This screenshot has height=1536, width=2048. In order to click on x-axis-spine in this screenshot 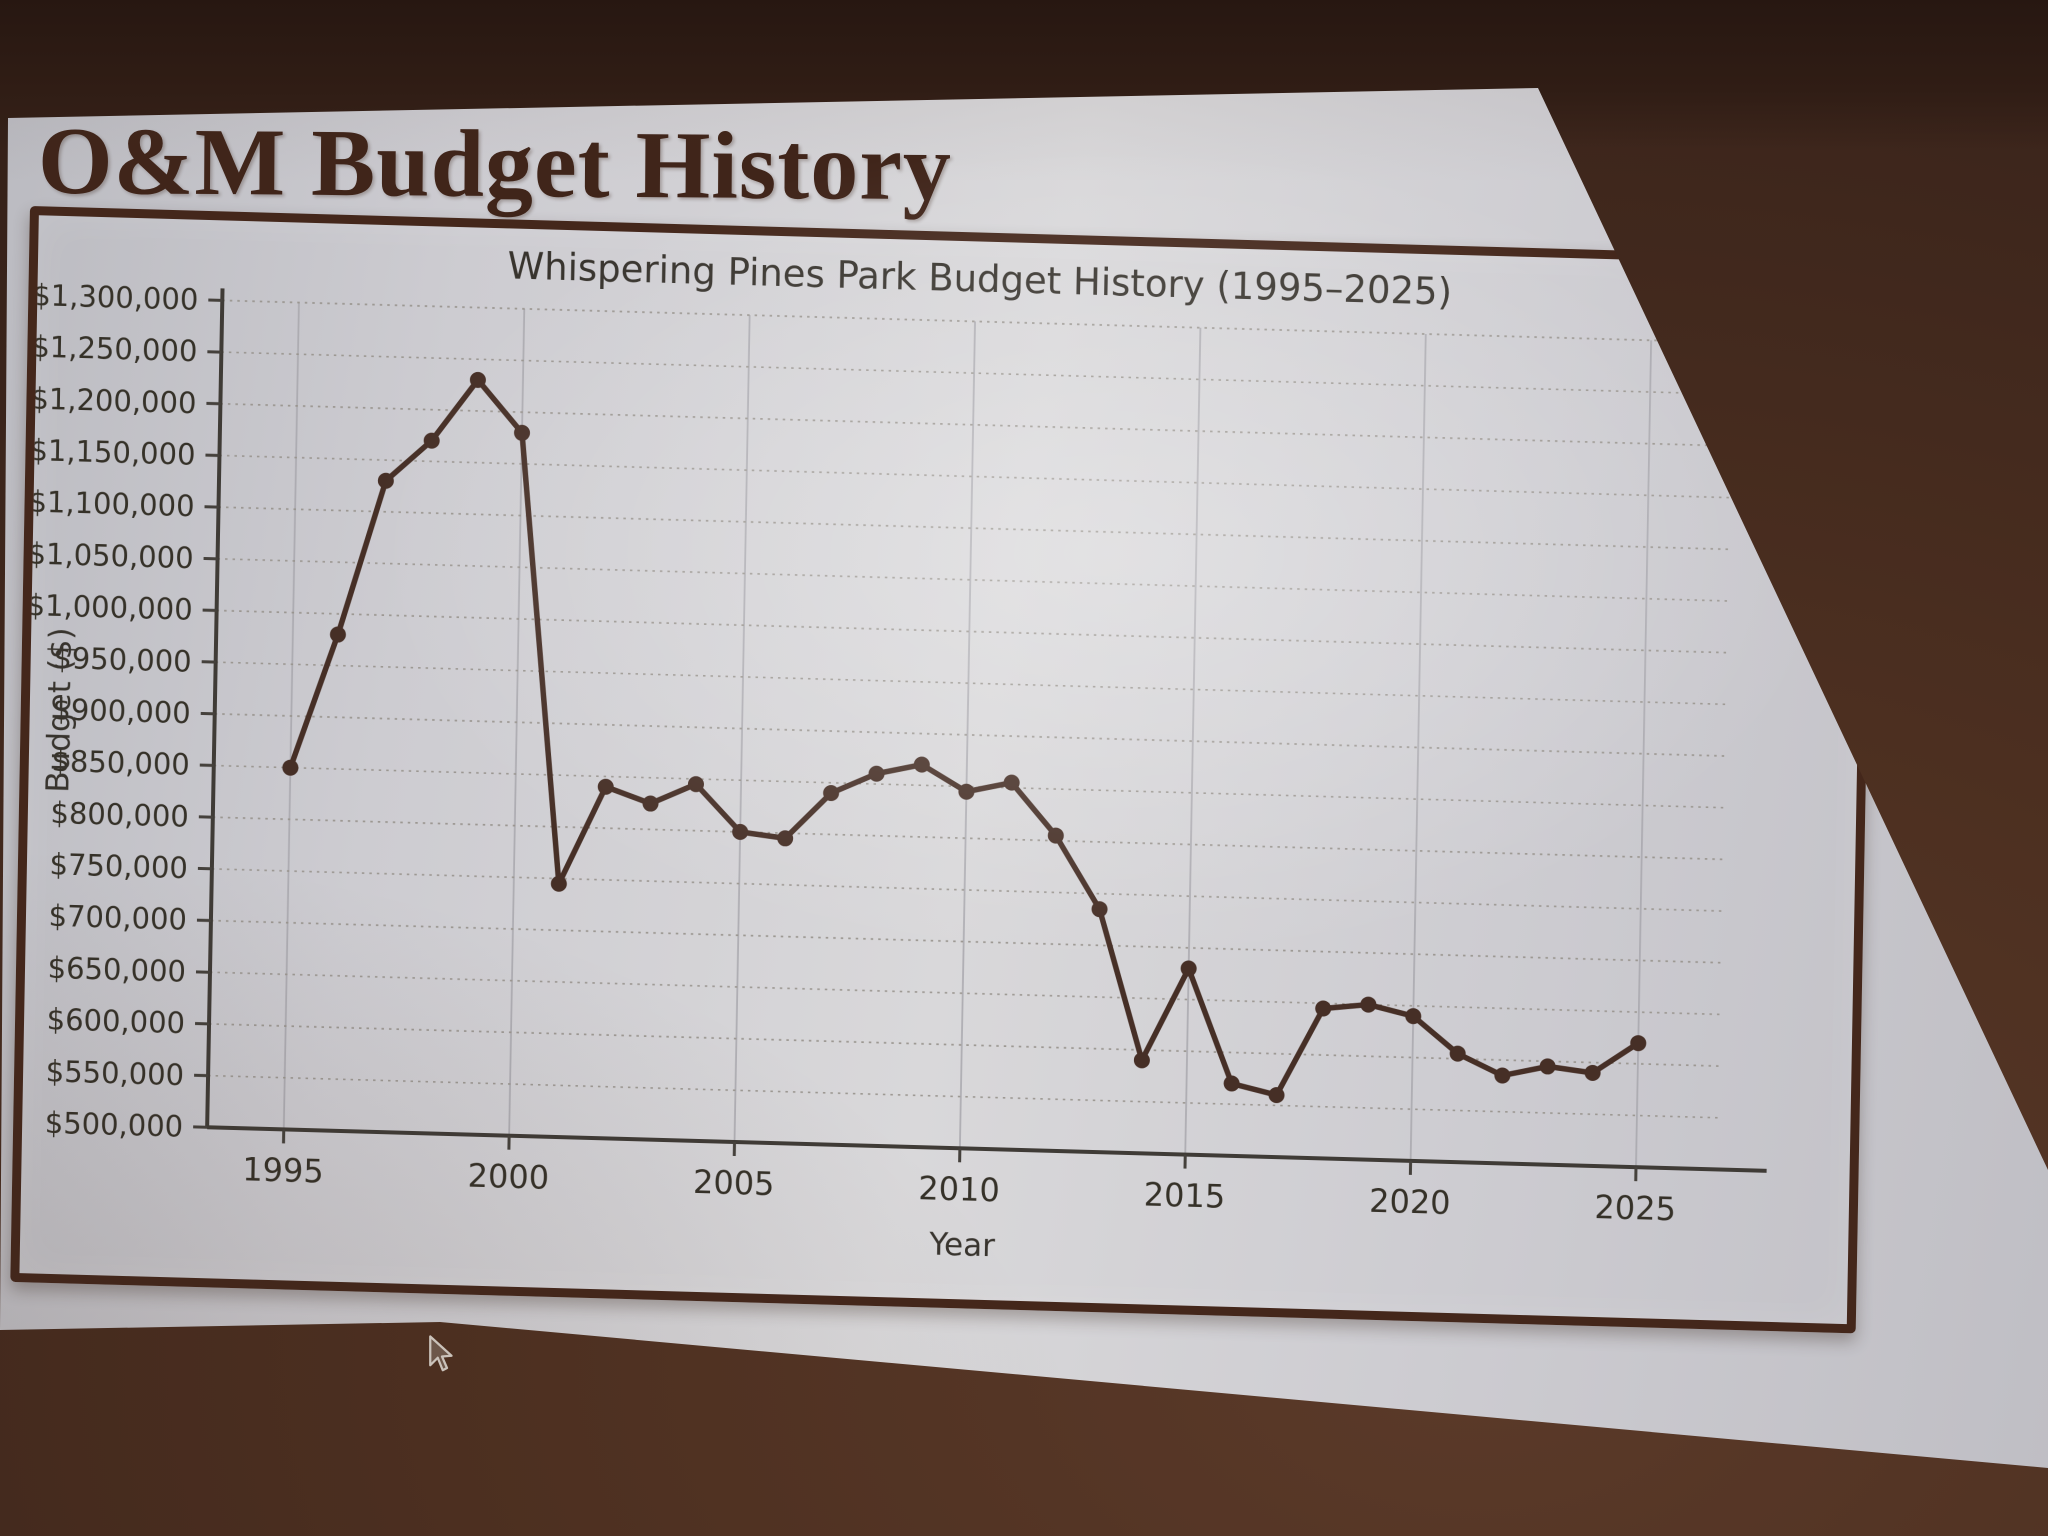, I will do `click(987, 1149)`.